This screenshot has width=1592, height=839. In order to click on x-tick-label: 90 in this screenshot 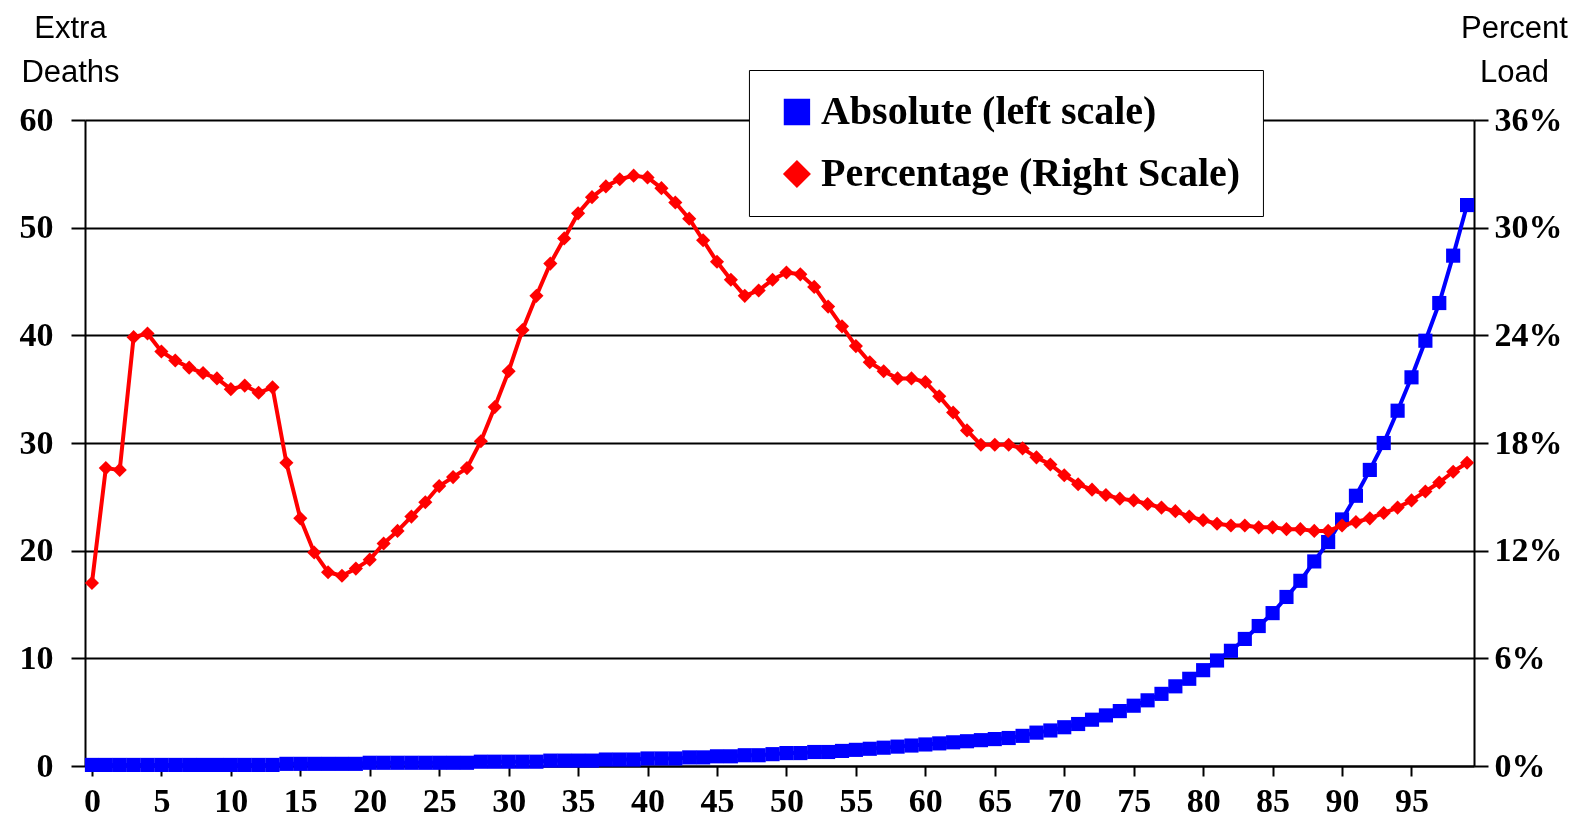, I will do `click(1342, 800)`.